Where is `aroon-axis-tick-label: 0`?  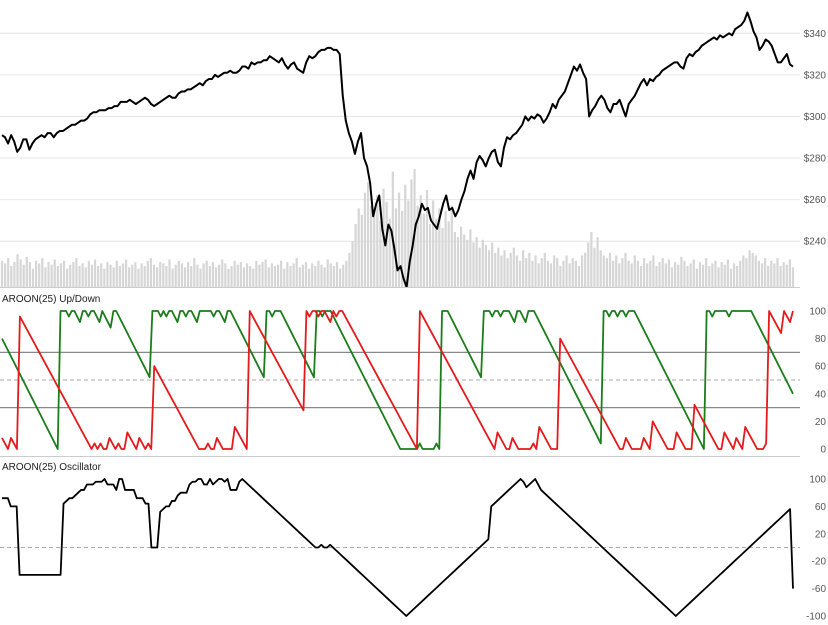
aroon-axis-tick-label: 0 is located at coordinates (823, 450).